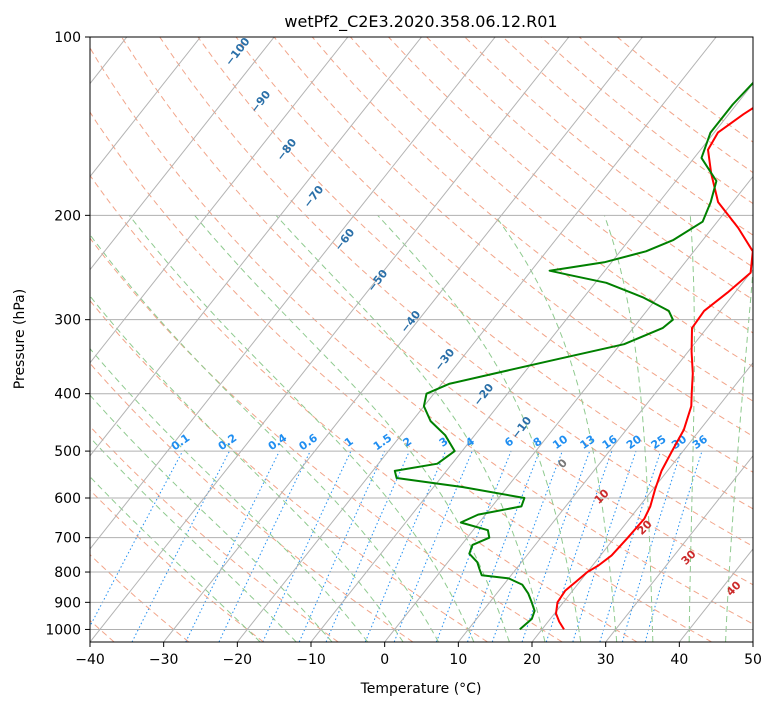  I want to click on y-tick-label: 1000, so click(63, 630).